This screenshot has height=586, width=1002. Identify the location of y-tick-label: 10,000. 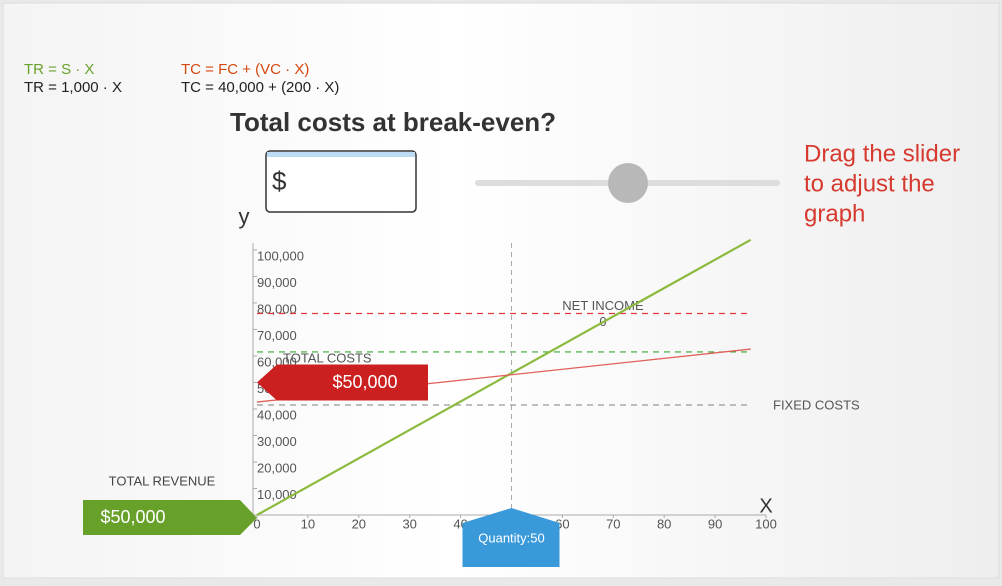
(277, 494).